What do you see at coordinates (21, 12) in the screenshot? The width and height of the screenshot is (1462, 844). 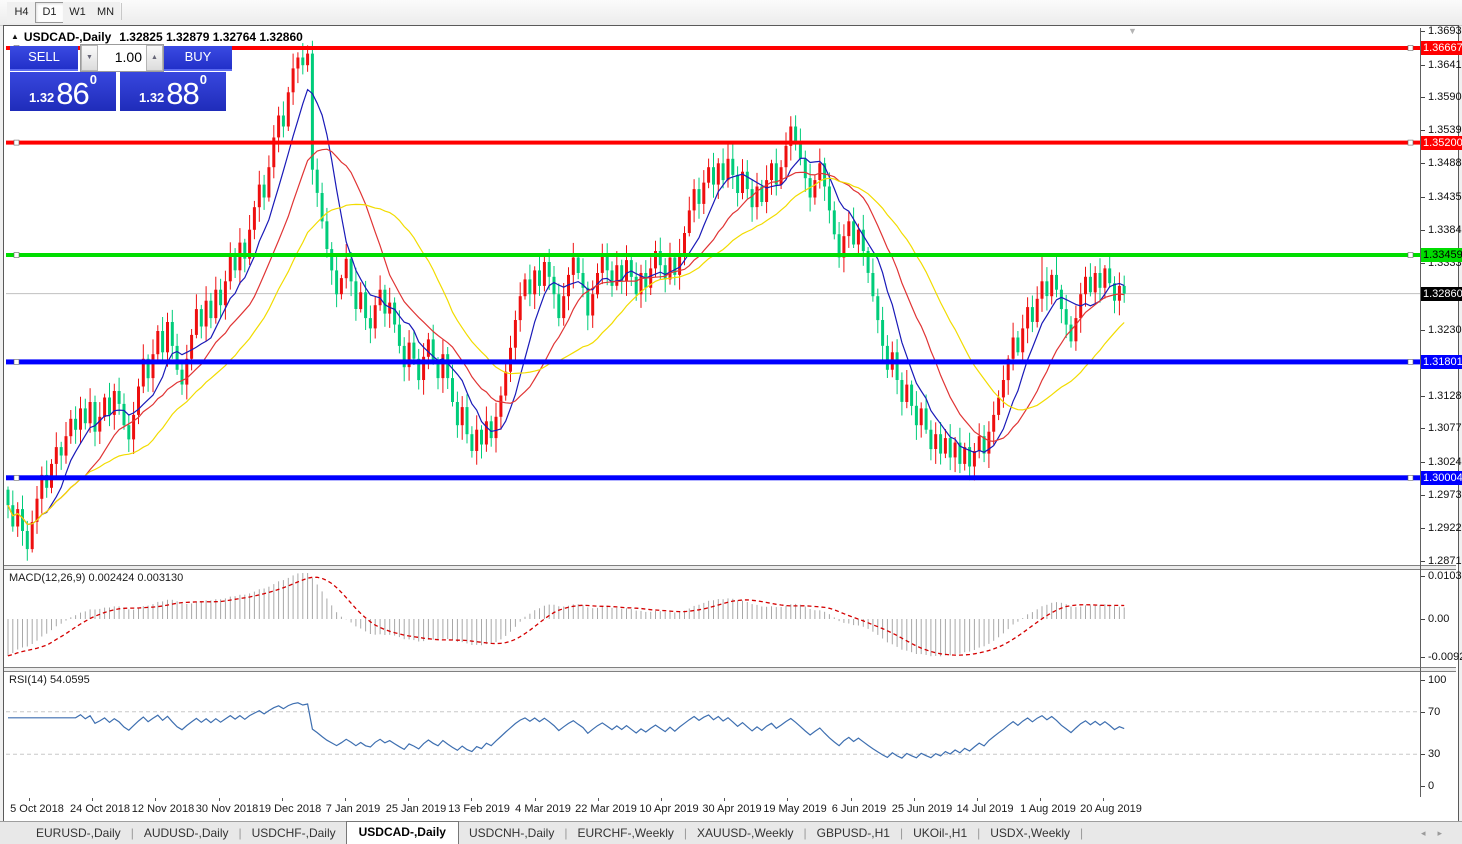 I see `timeframe-button-h4: H4` at bounding box center [21, 12].